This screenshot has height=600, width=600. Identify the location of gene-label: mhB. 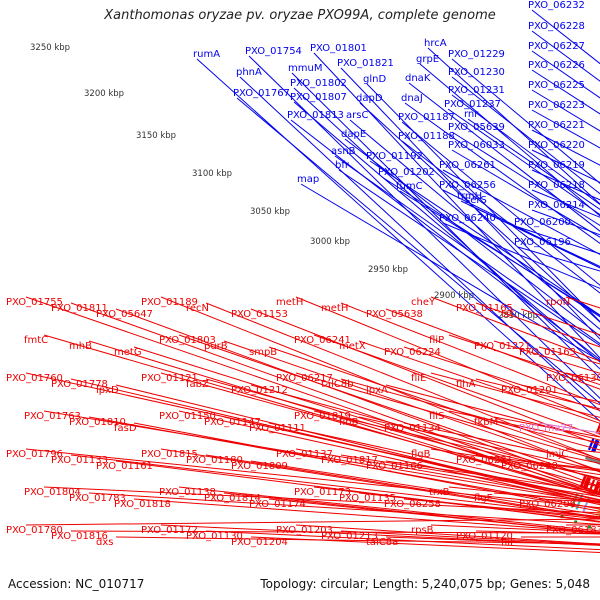
(80, 346).